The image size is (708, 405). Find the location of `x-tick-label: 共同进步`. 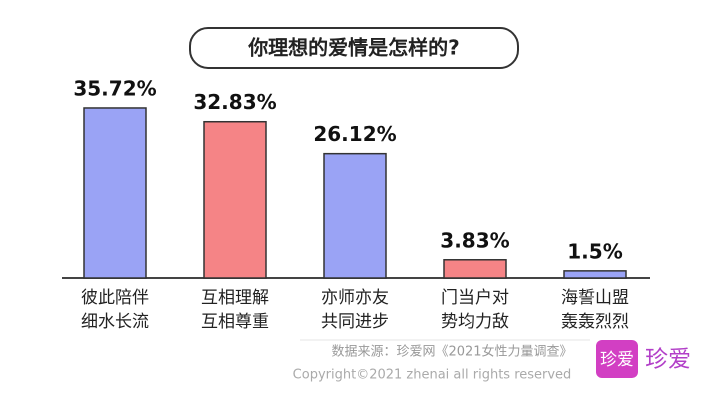

x-tick-label: 共同进步 is located at coordinates (355, 322).